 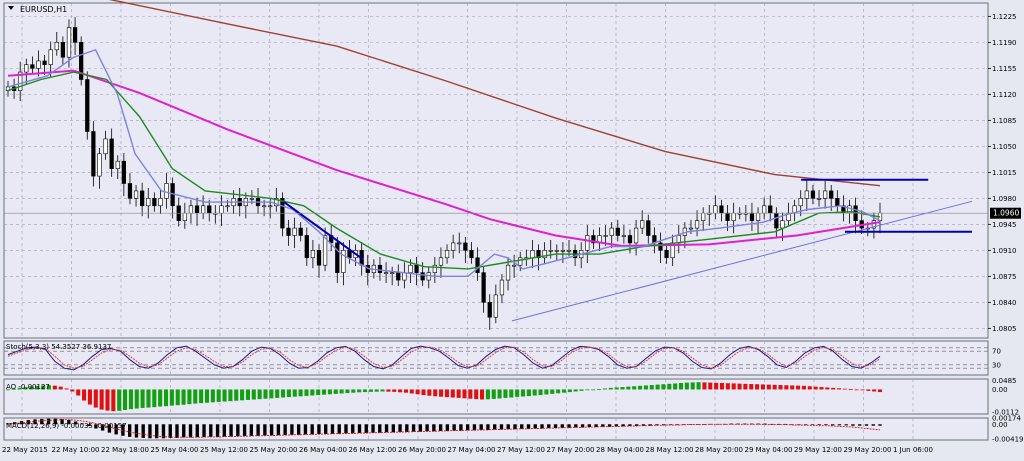 I want to click on time-tick-label: 25 May 04:00, so click(x=175, y=450).